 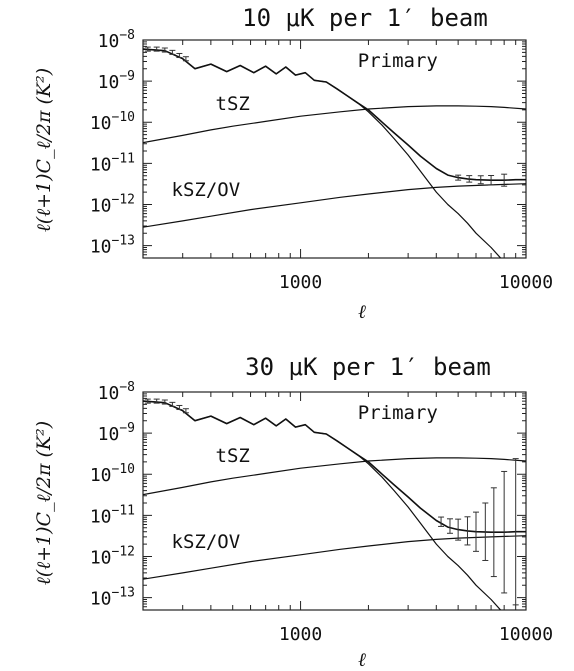 I want to click on chart-title: 30 μK per 1′ beam, so click(x=368, y=367).